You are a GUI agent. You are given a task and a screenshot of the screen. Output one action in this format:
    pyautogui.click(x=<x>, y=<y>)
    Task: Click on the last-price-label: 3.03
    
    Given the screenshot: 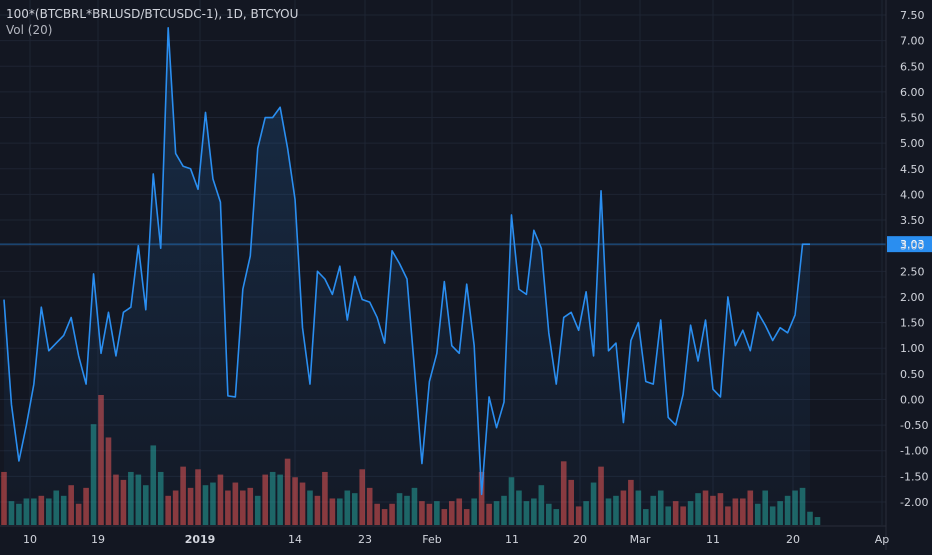 What is the action you would take?
    pyautogui.click(x=912, y=244)
    